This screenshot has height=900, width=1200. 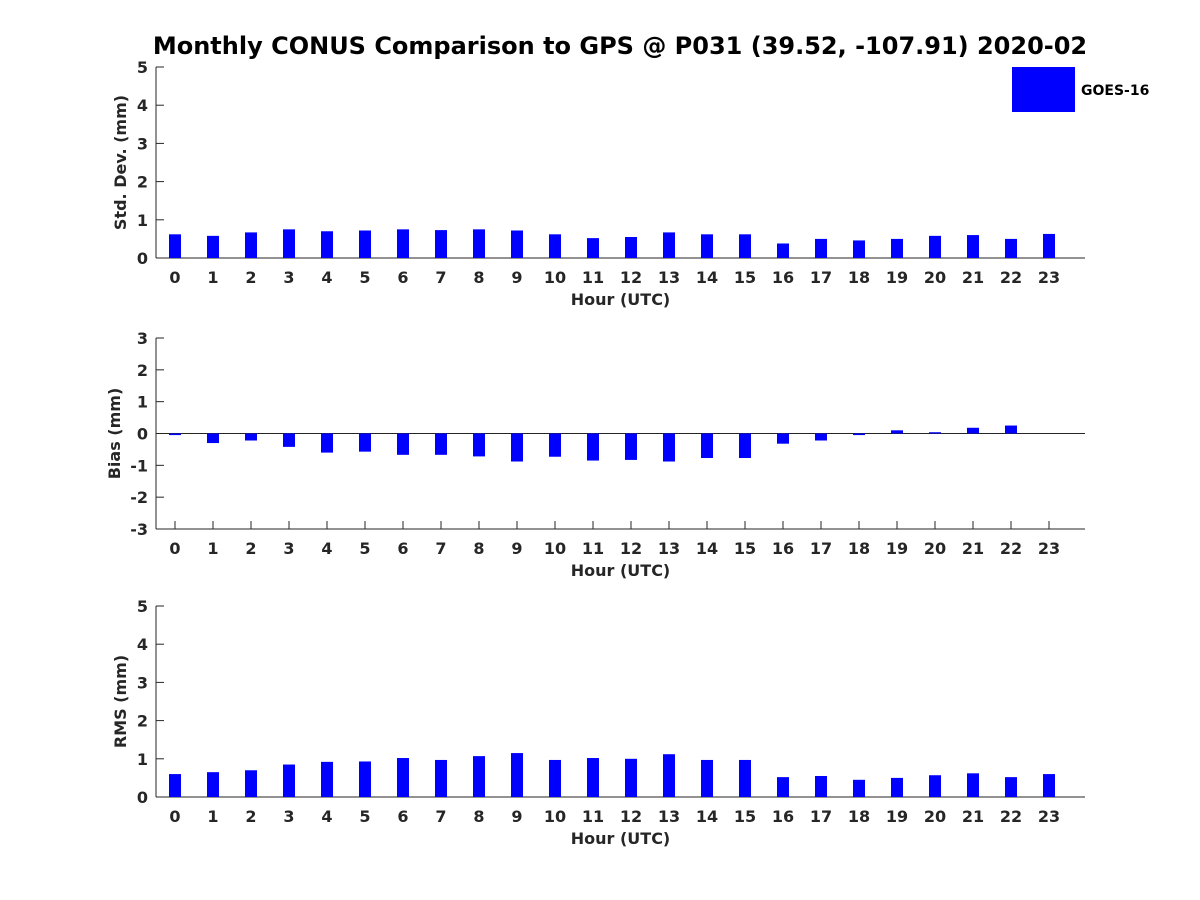 What do you see at coordinates (142, 370) in the screenshot?
I see `y-tick-label: 2` at bounding box center [142, 370].